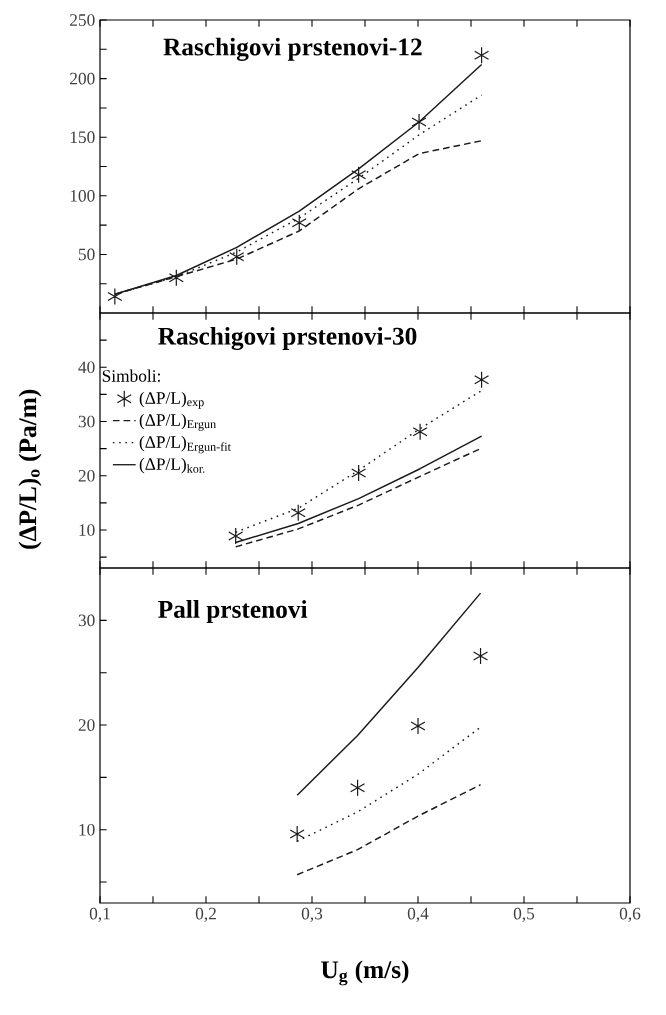 Image resolution: width=666 pixels, height=1015 pixels. Describe the element at coordinates (131, 375) in the screenshot. I see `legend-title: Simboli:` at that location.